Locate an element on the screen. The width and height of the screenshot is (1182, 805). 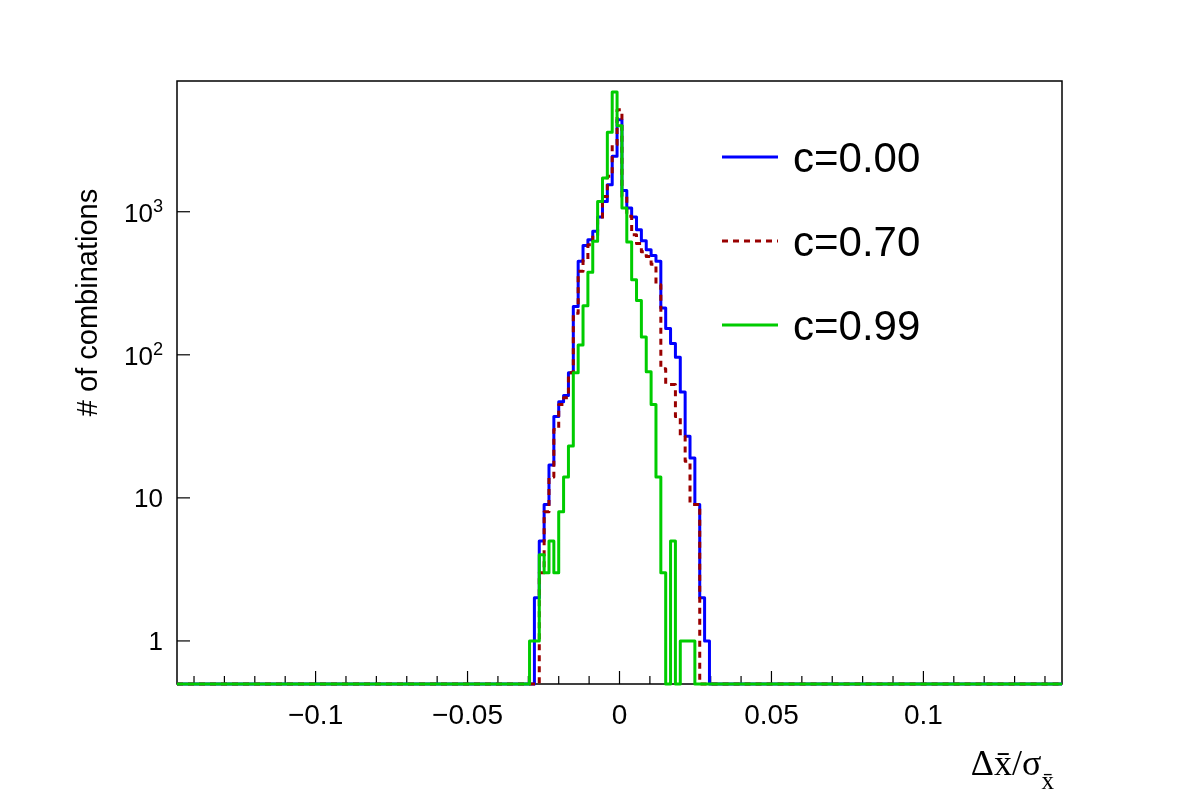
x-tick-label: −0.05 is located at coordinates (467, 714).